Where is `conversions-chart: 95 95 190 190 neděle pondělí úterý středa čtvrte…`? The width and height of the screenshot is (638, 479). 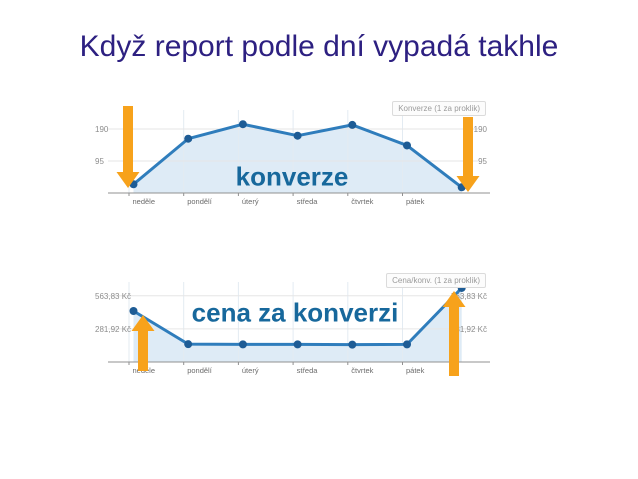
conversions-chart: 95 95 190 190 neděle pondělí úterý středa čtvrte… is located at coordinates (292, 153).